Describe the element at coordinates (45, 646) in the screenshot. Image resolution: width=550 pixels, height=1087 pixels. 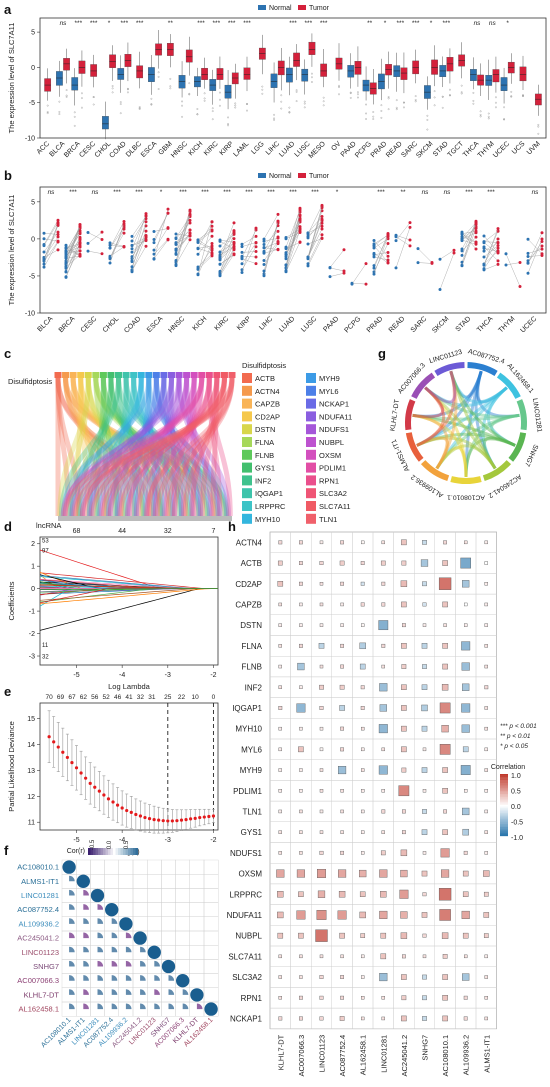
I see `panel-d-path-label: 11` at that location.